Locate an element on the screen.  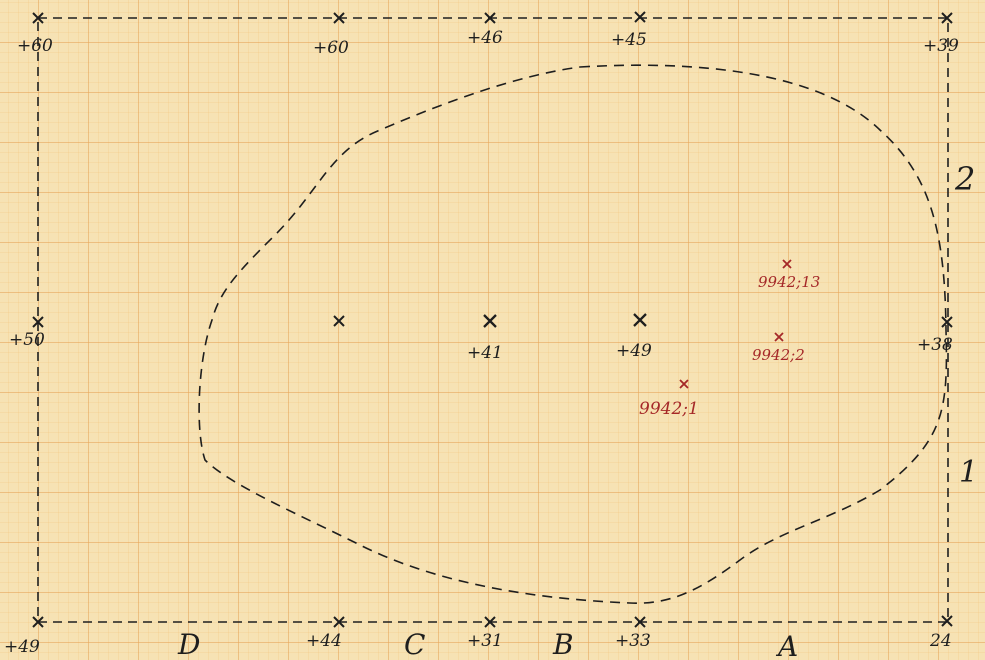
find-marker: 9942;13 is located at coordinates (789, 275).